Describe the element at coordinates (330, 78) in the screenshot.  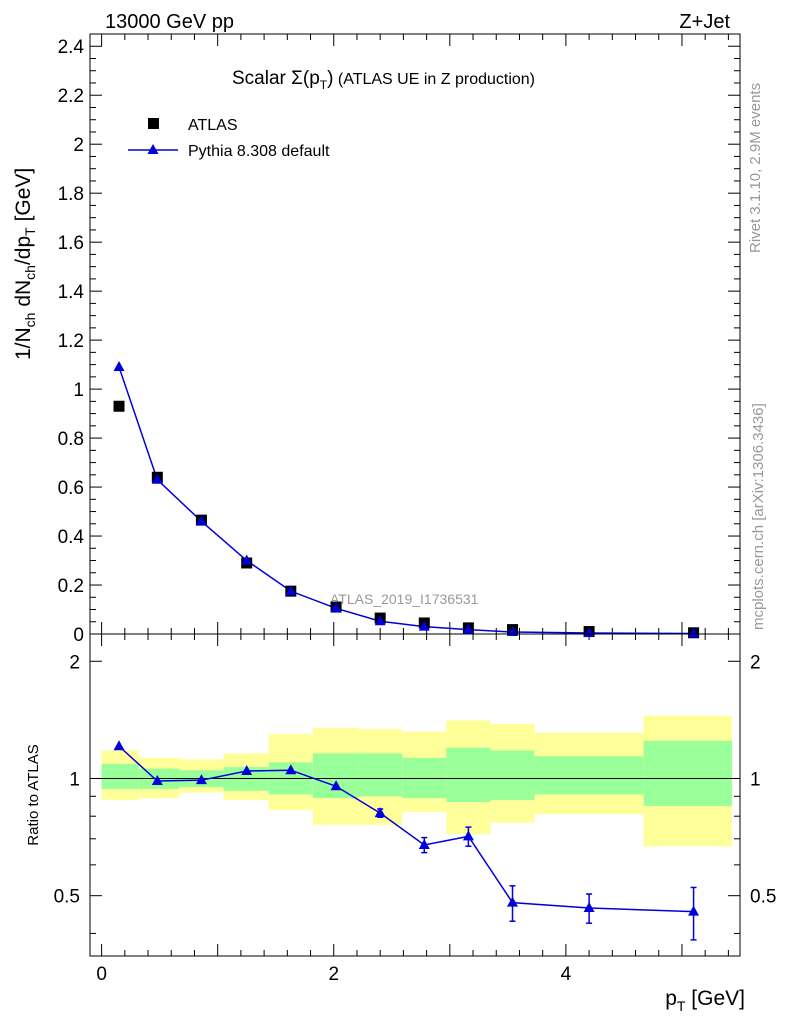
I see `main-title-close: )` at that location.